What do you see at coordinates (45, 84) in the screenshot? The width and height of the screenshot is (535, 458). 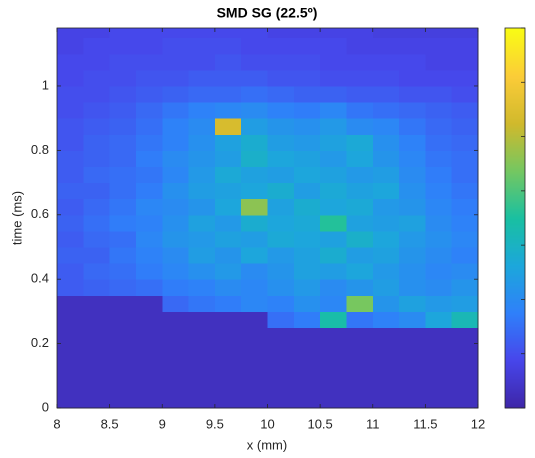 I see `y-tick-label: 1` at bounding box center [45, 84].